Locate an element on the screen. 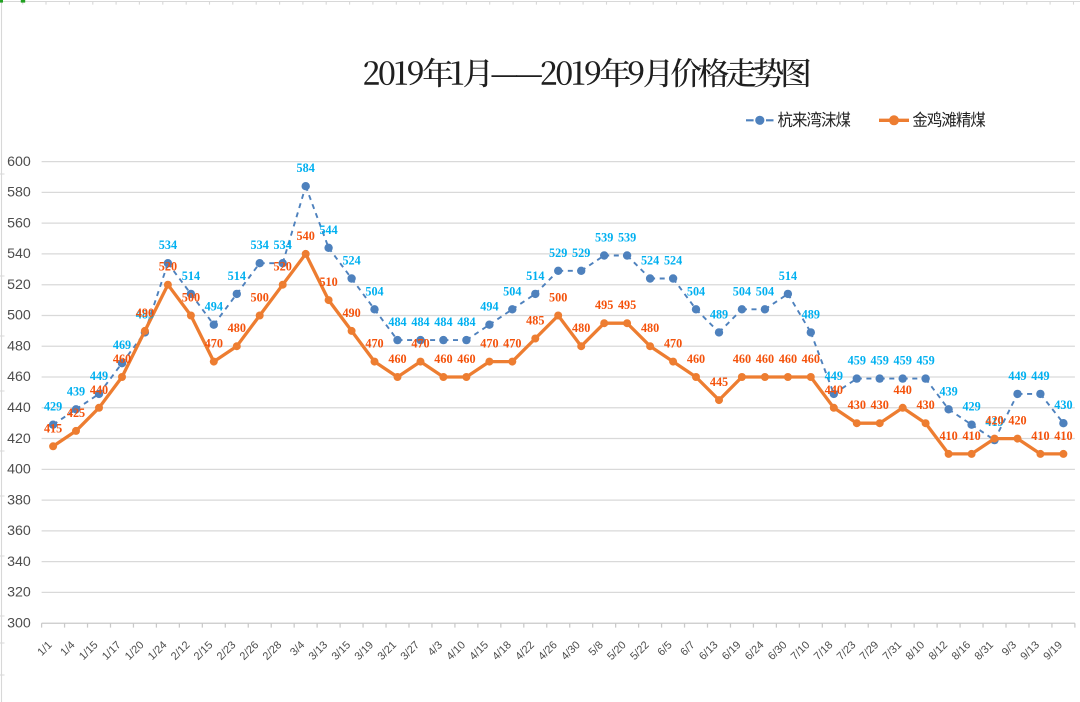  svg-text: 340 is located at coordinates (19, 562).